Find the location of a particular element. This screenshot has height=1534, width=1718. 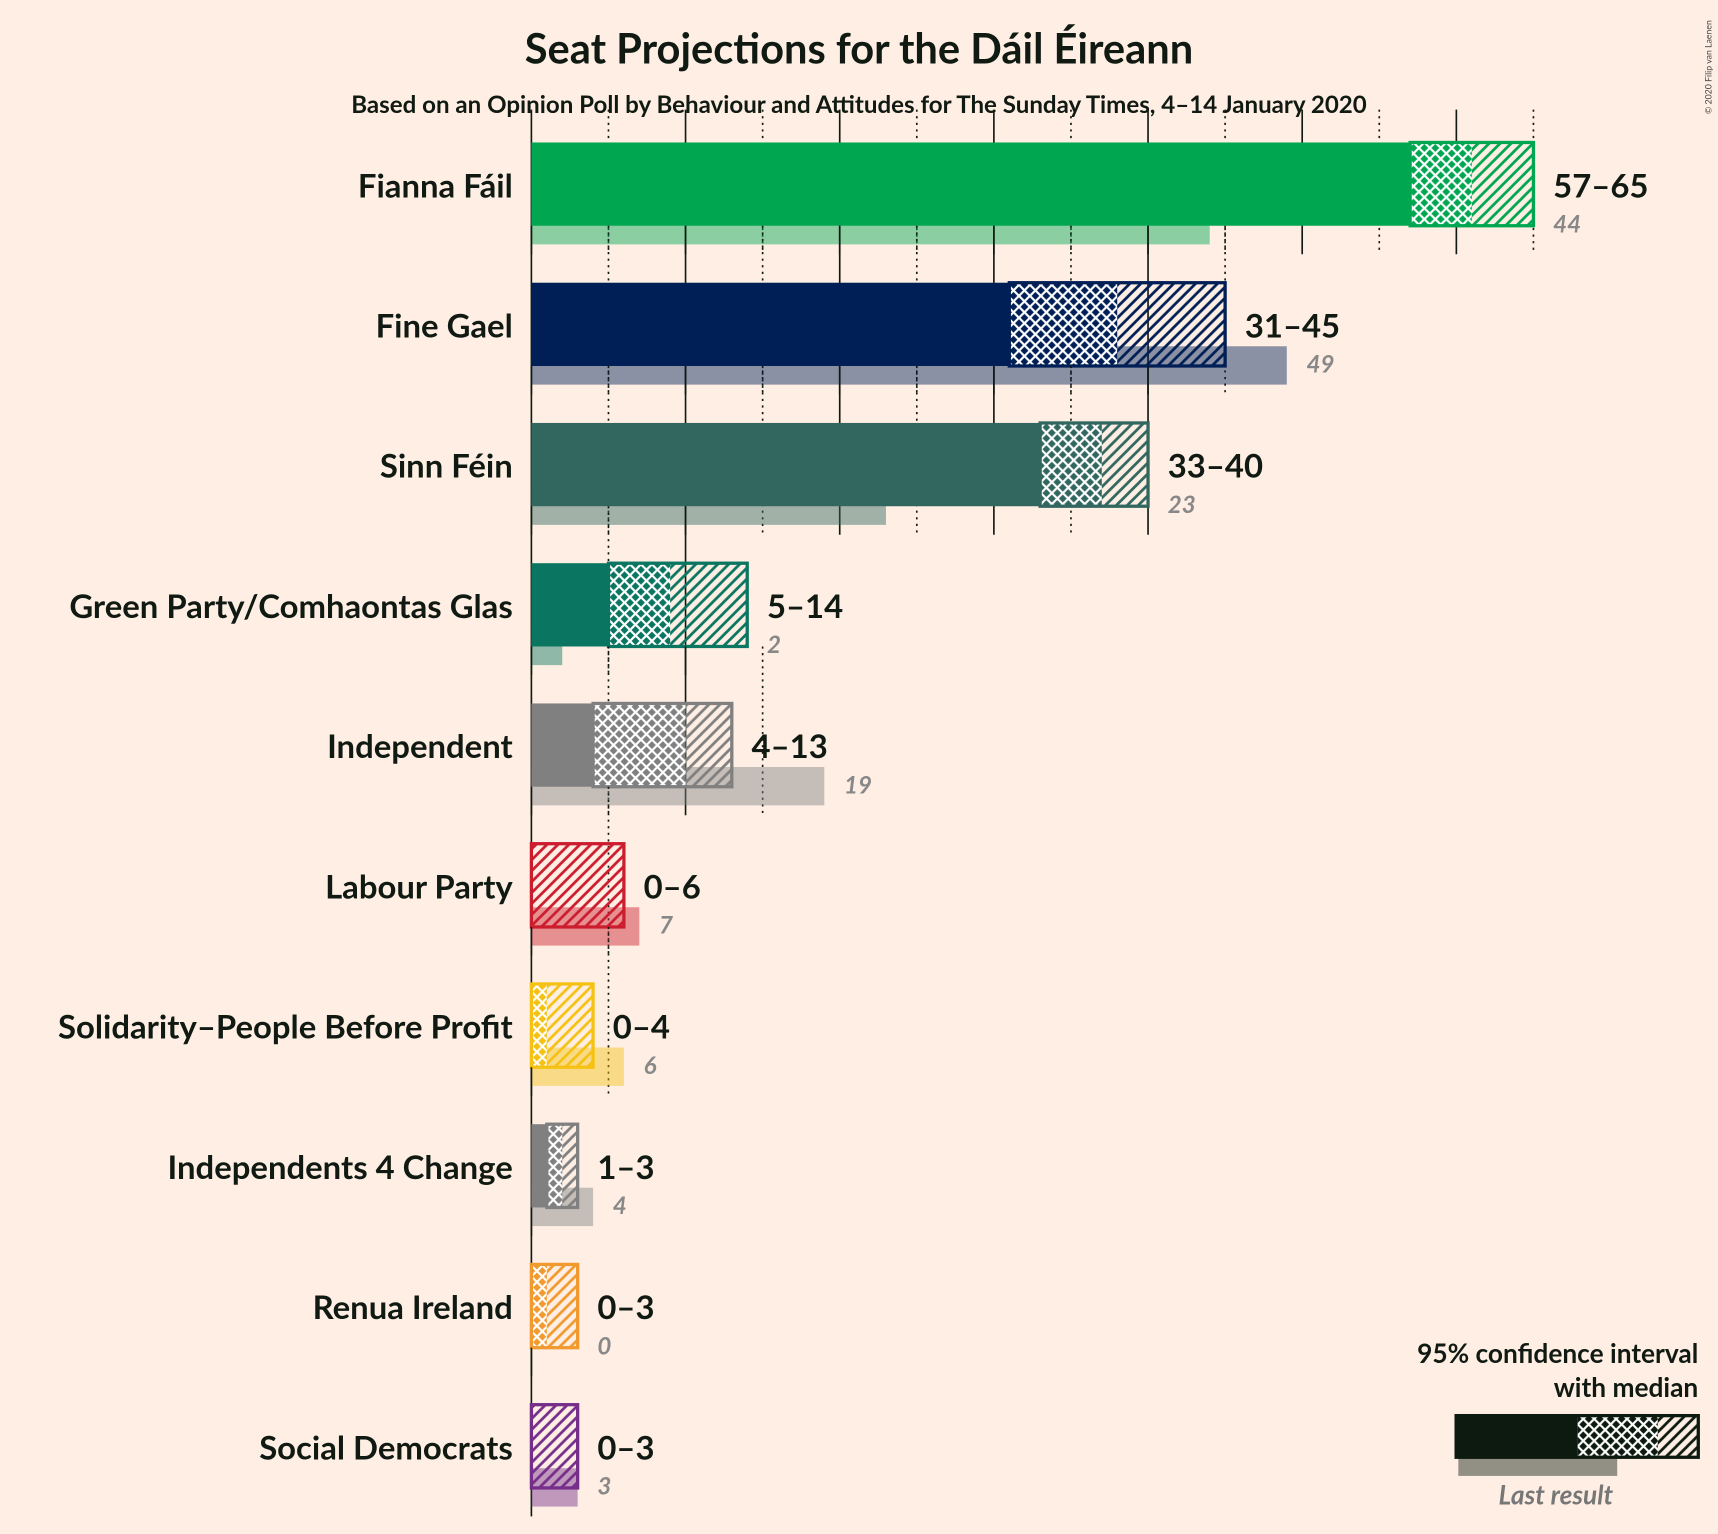

party-name: Fine Gael is located at coordinates (444, 325).